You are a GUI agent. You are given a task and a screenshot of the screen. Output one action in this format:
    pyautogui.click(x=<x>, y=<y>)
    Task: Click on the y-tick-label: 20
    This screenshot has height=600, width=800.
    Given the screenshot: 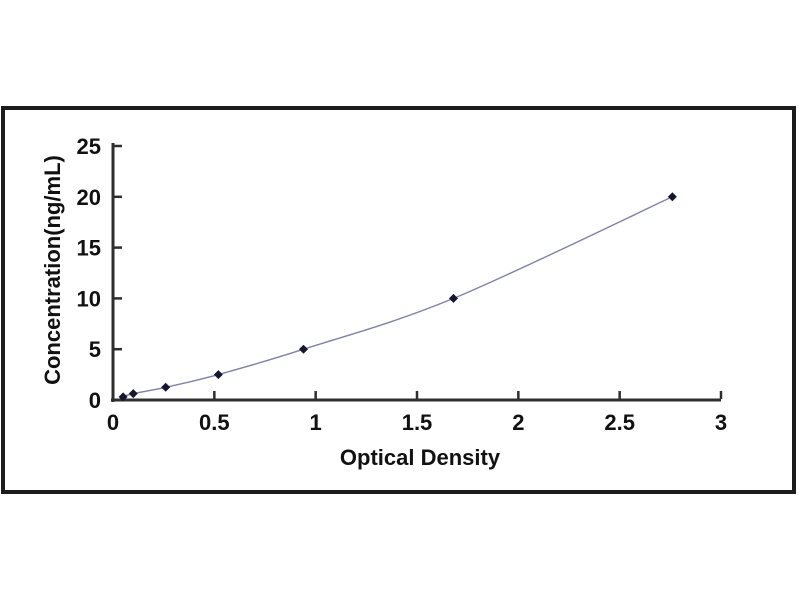 What is the action you would take?
    pyautogui.click(x=89, y=197)
    